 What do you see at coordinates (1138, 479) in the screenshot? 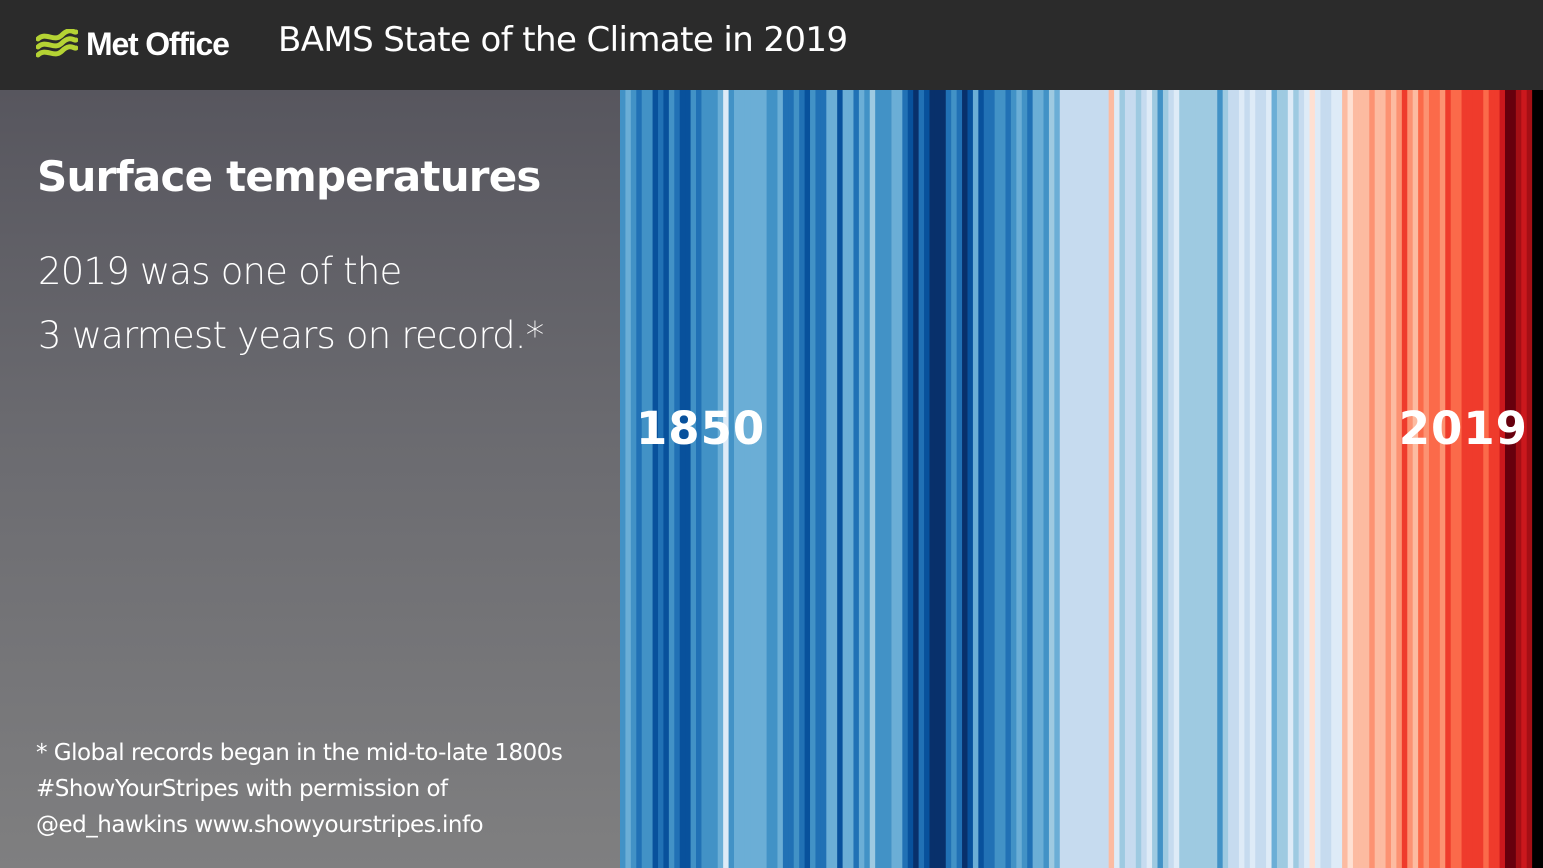
I see `stripe-1945` at bounding box center [1138, 479].